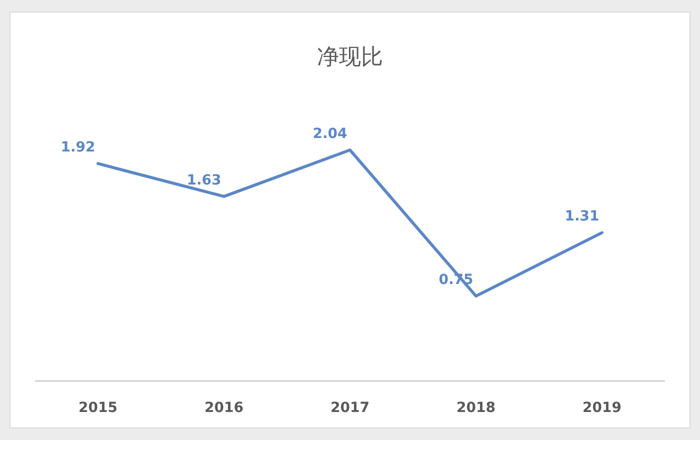  Describe the element at coordinates (350, 57) in the screenshot. I see `chart-title: 净现比` at that location.